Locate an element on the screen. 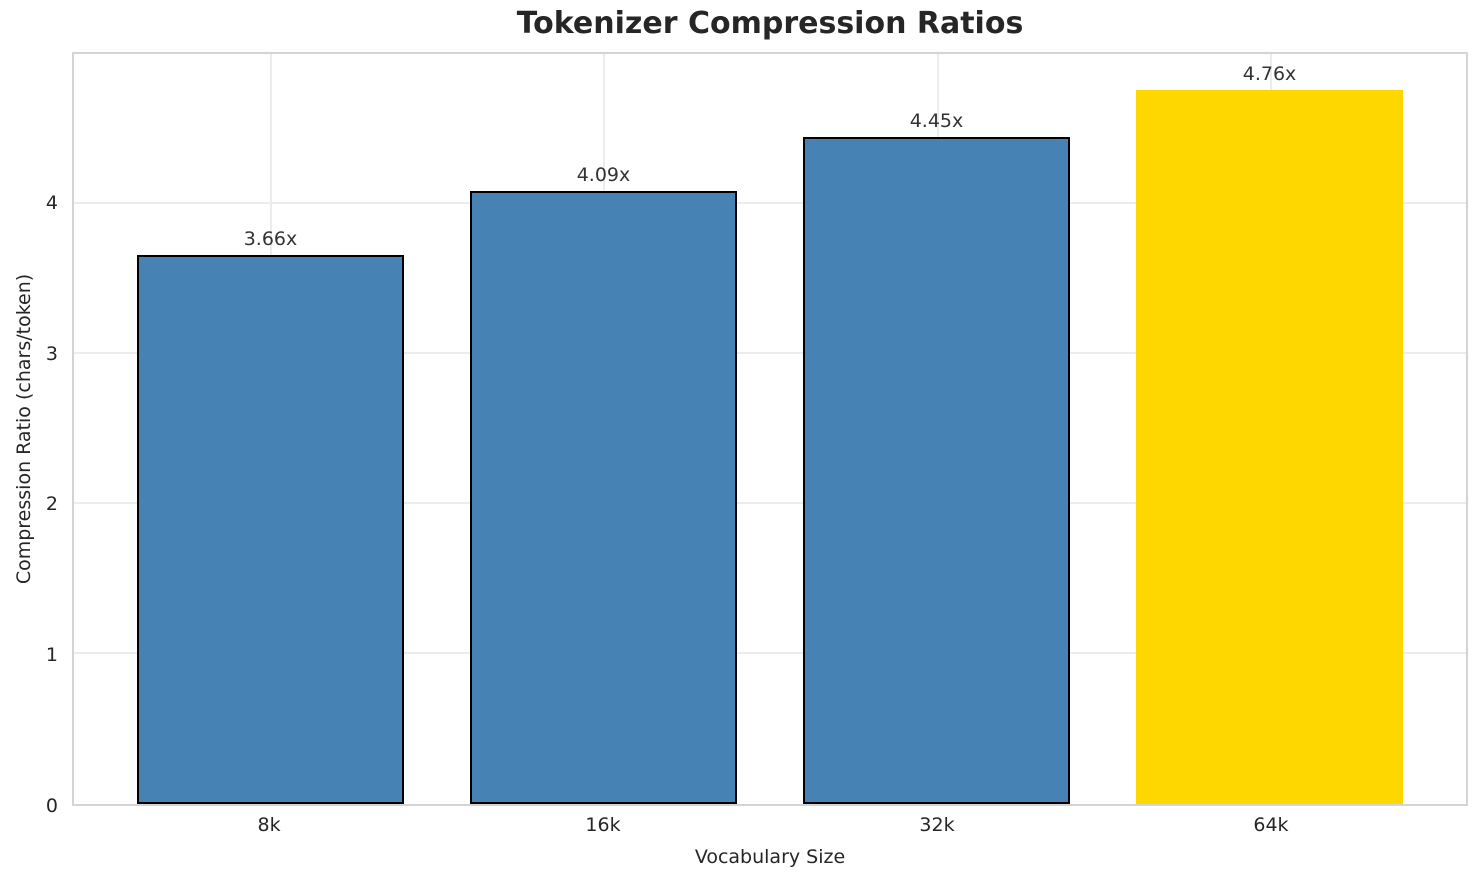 The image size is (1483, 885). y-tick-label: 4 is located at coordinates (51, 202).